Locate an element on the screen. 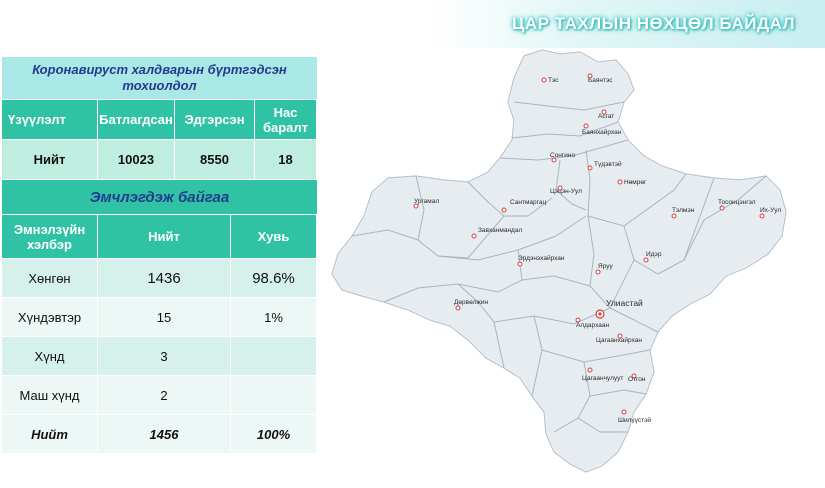 The image size is (825, 488). row-form: Маш хүнд is located at coordinates (50, 395).